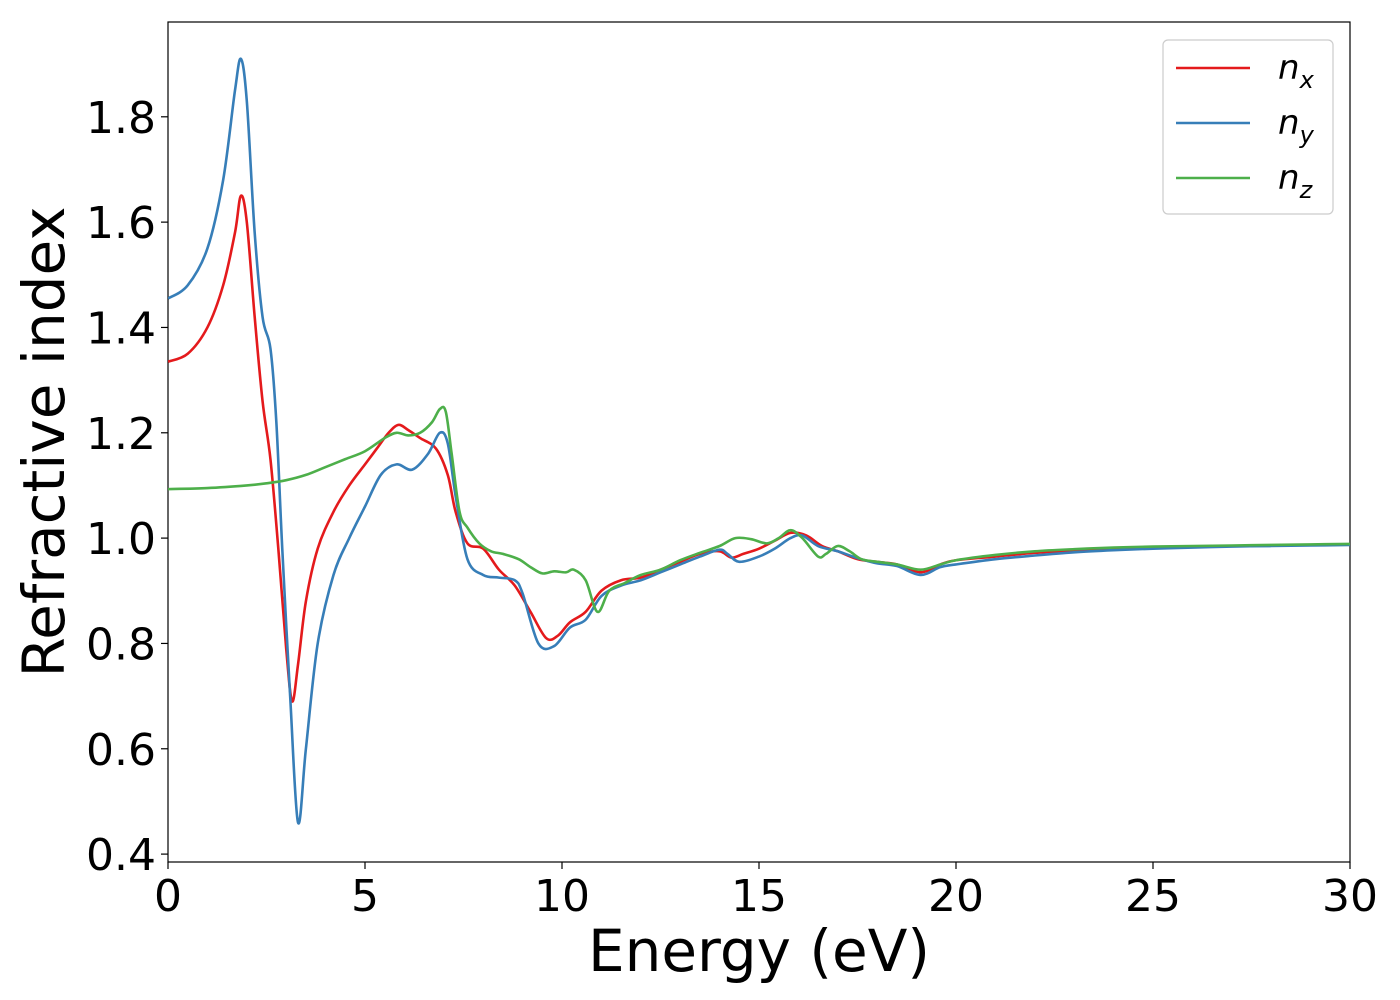 This screenshot has width=1400, height=1000. What do you see at coordinates (121, 539) in the screenshot?
I see `y-tick-label: 1.0` at bounding box center [121, 539].